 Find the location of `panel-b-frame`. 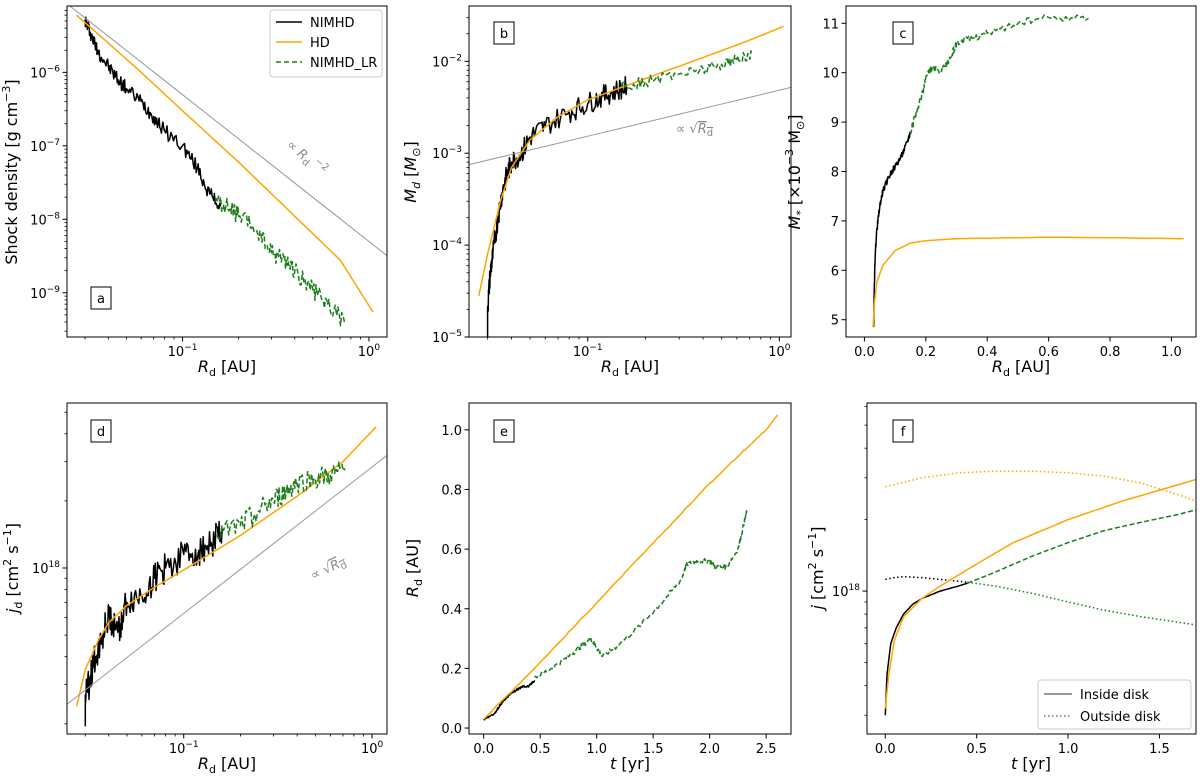

panel-b-frame is located at coordinates (630, 171).